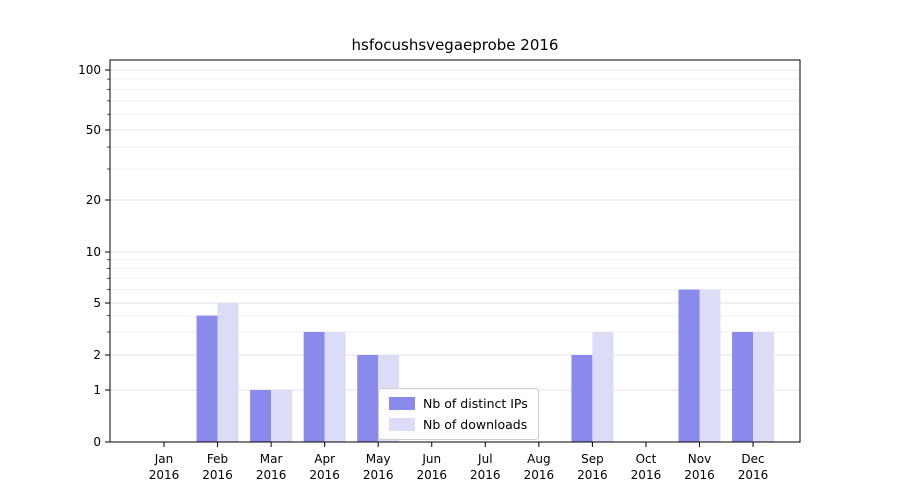  What do you see at coordinates (89, 70) in the screenshot?
I see `y-tick-label: 100` at bounding box center [89, 70].